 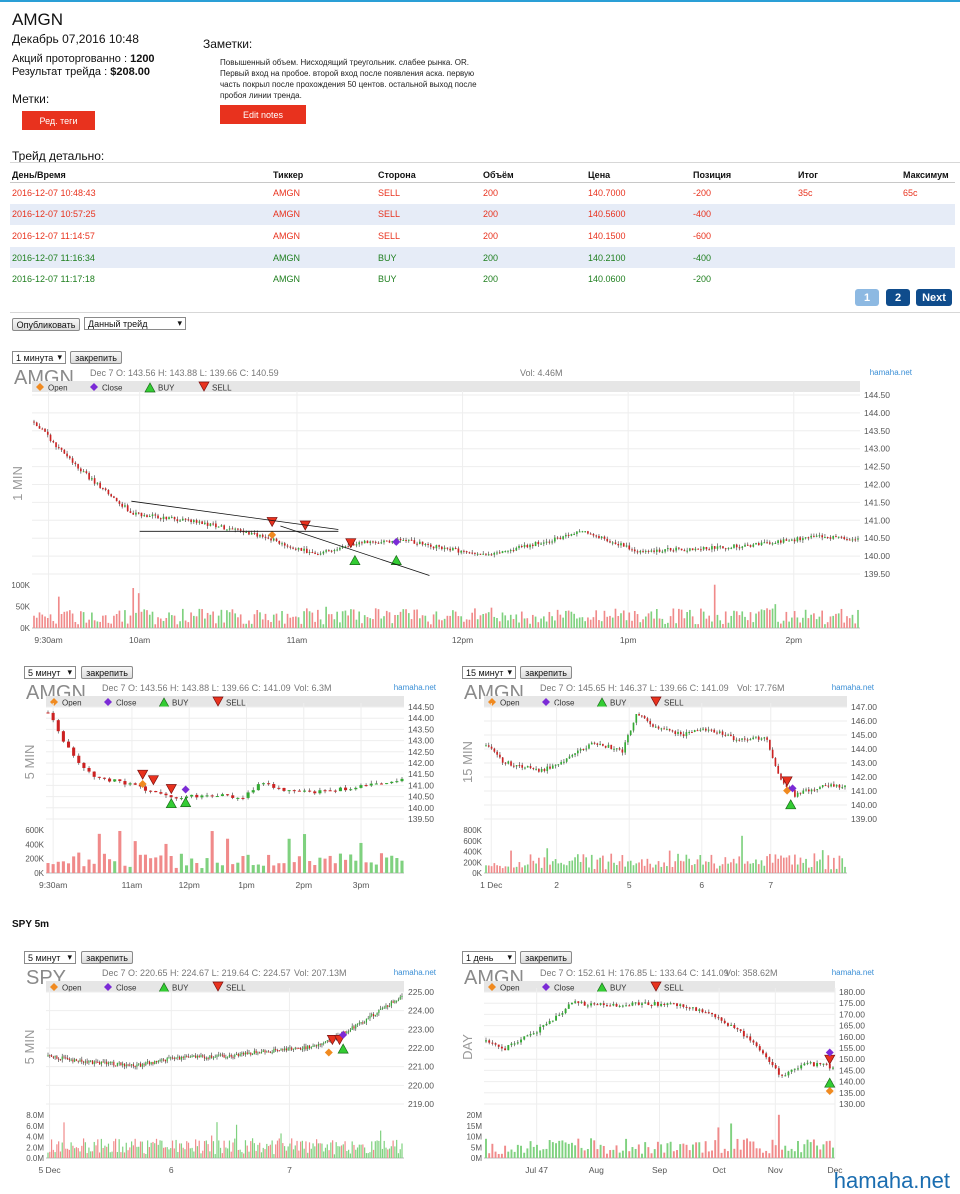 I want to click on cell-max, so click(x=928, y=257).